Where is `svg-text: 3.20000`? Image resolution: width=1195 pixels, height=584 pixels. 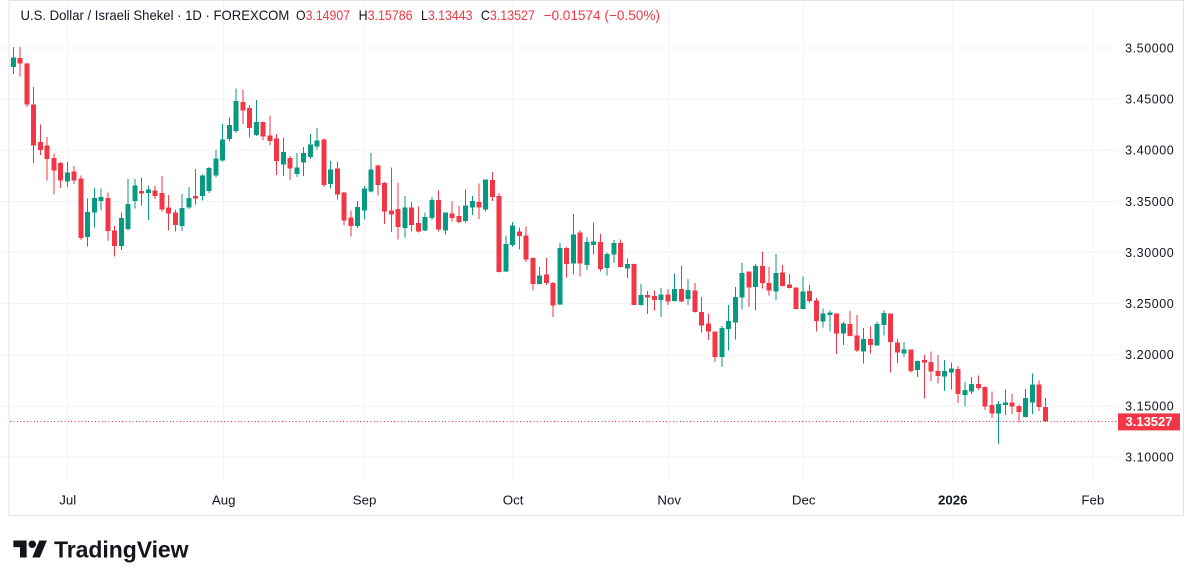
svg-text: 3.20000 is located at coordinates (1149, 355).